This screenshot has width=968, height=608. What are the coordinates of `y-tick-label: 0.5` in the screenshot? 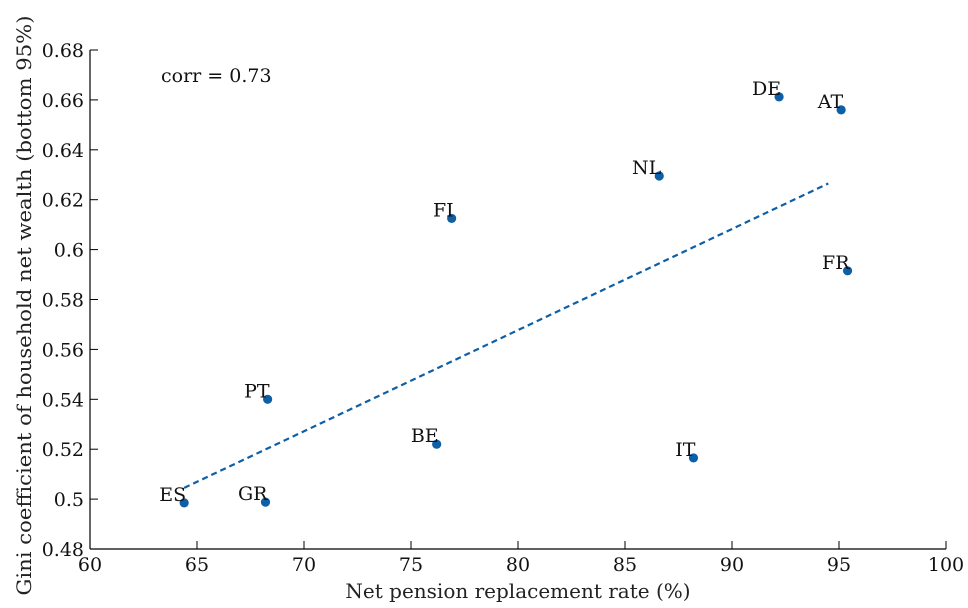 It's located at (69, 500).